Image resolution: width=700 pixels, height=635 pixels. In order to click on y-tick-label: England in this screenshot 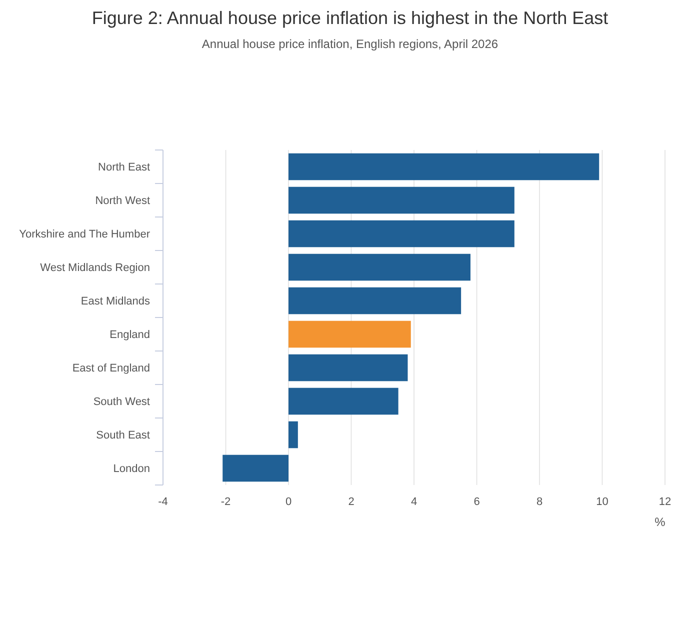, I will do `click(130, 334)`.